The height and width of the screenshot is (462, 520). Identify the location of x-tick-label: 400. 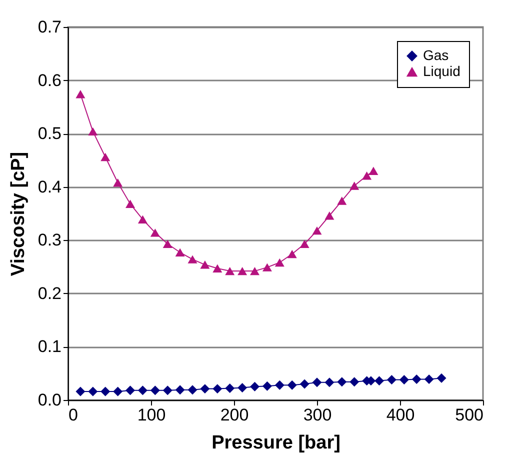
(400, 415).